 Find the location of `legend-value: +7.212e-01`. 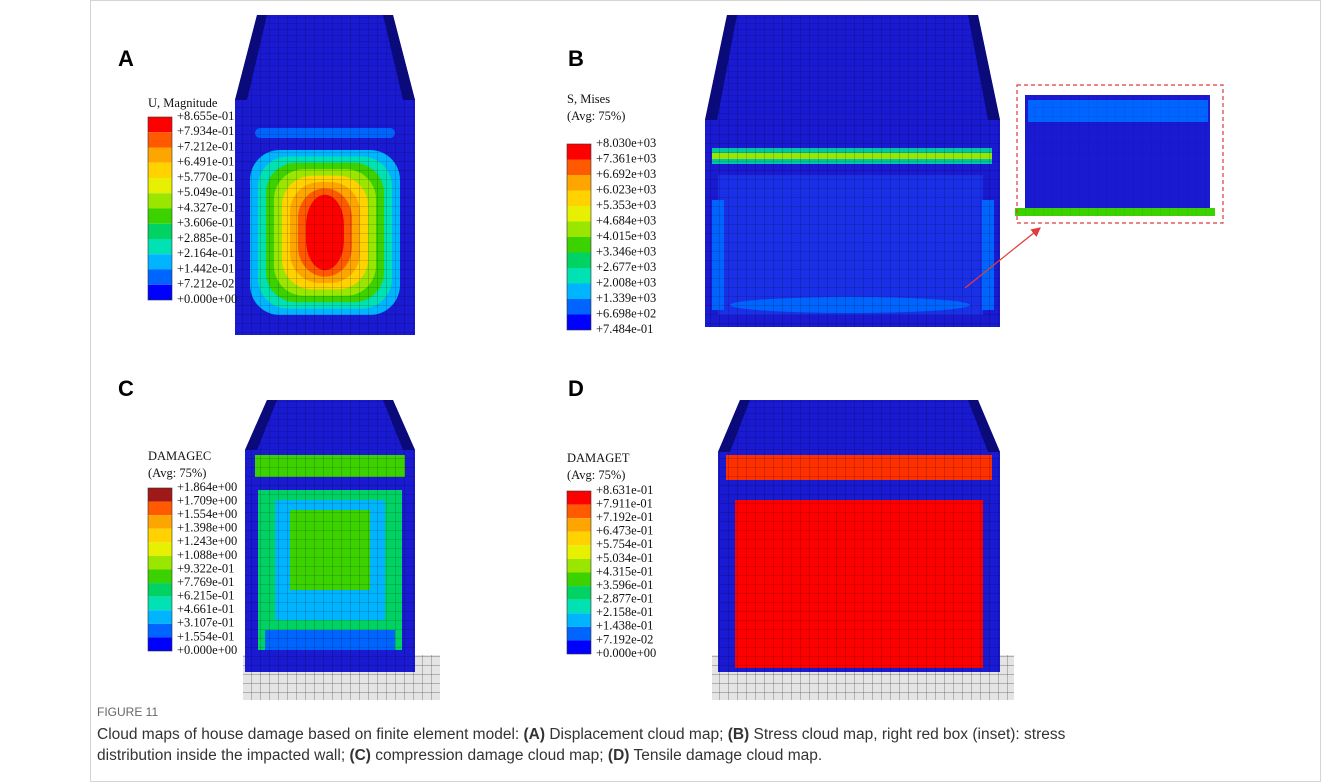

legend-value: +7.212e-01 is located at coordinates (205, 146).